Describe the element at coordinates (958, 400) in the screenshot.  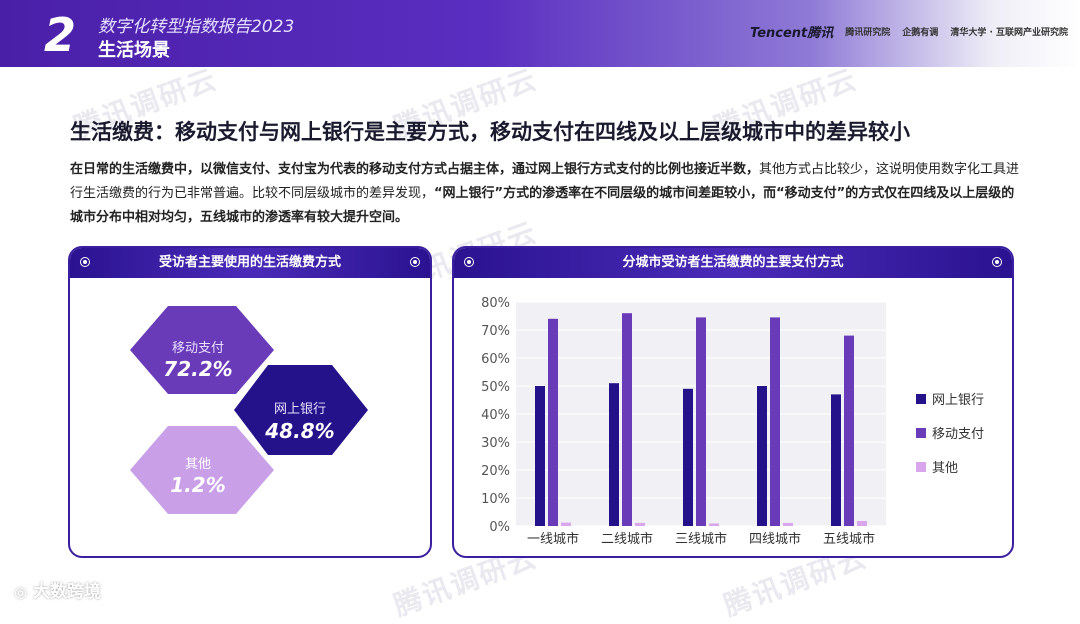
I see `legend-label: 网上银行` at that location.